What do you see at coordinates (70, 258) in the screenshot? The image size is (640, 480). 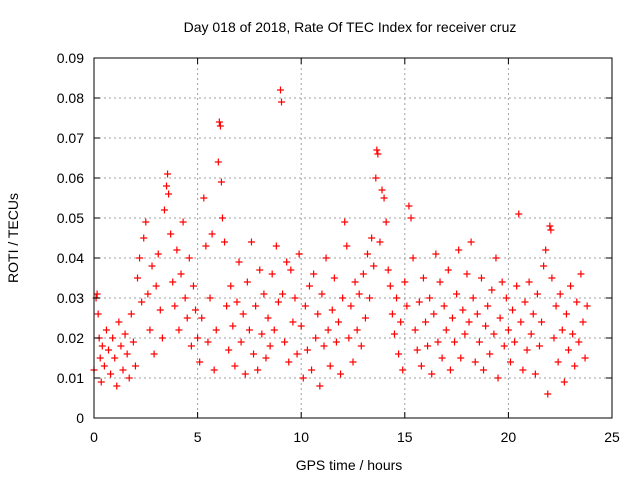 I see `y-tick-label: 0.04` at bounding box center [70, 258].